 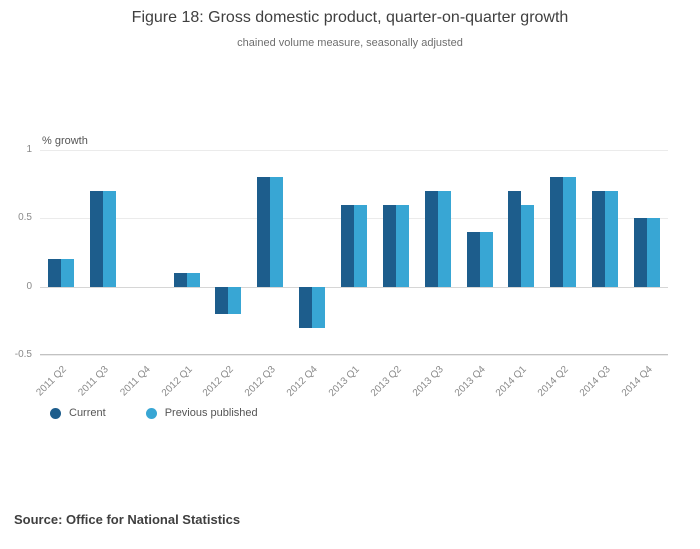 I want to click on bar-current-2014-q3, so click(x=599, y=239).